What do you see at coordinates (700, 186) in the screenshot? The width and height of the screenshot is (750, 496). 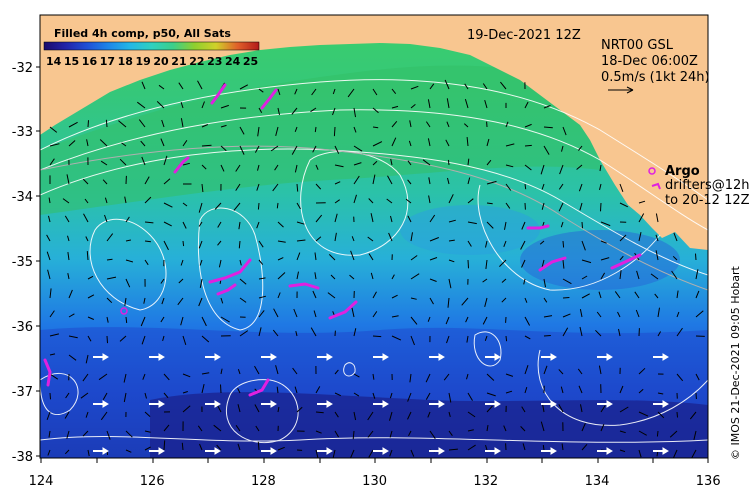 I see `float-legend: Argo drifters@12h to 20-12 12Z` at bounding box center [700, 186].